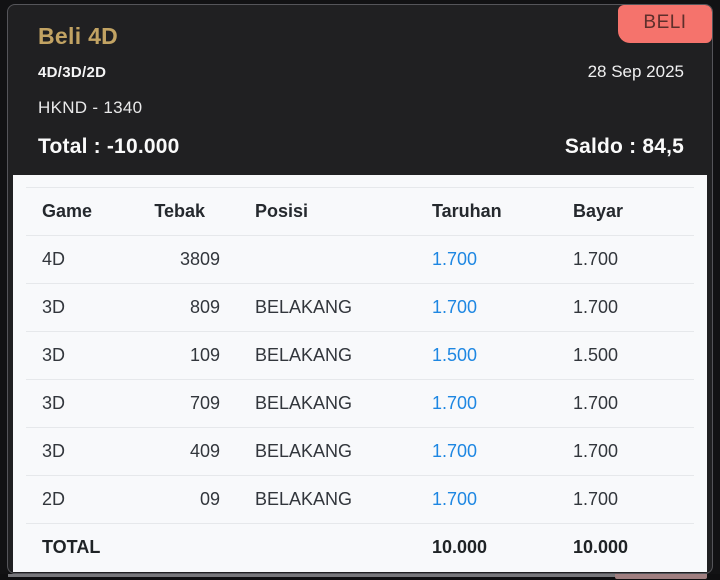 Image resolution: width=720 pixels, height=580 pixels. Describe the element at coordinates (71, 547) in the screenshot. I see `total-label: TOTAL` at that location.